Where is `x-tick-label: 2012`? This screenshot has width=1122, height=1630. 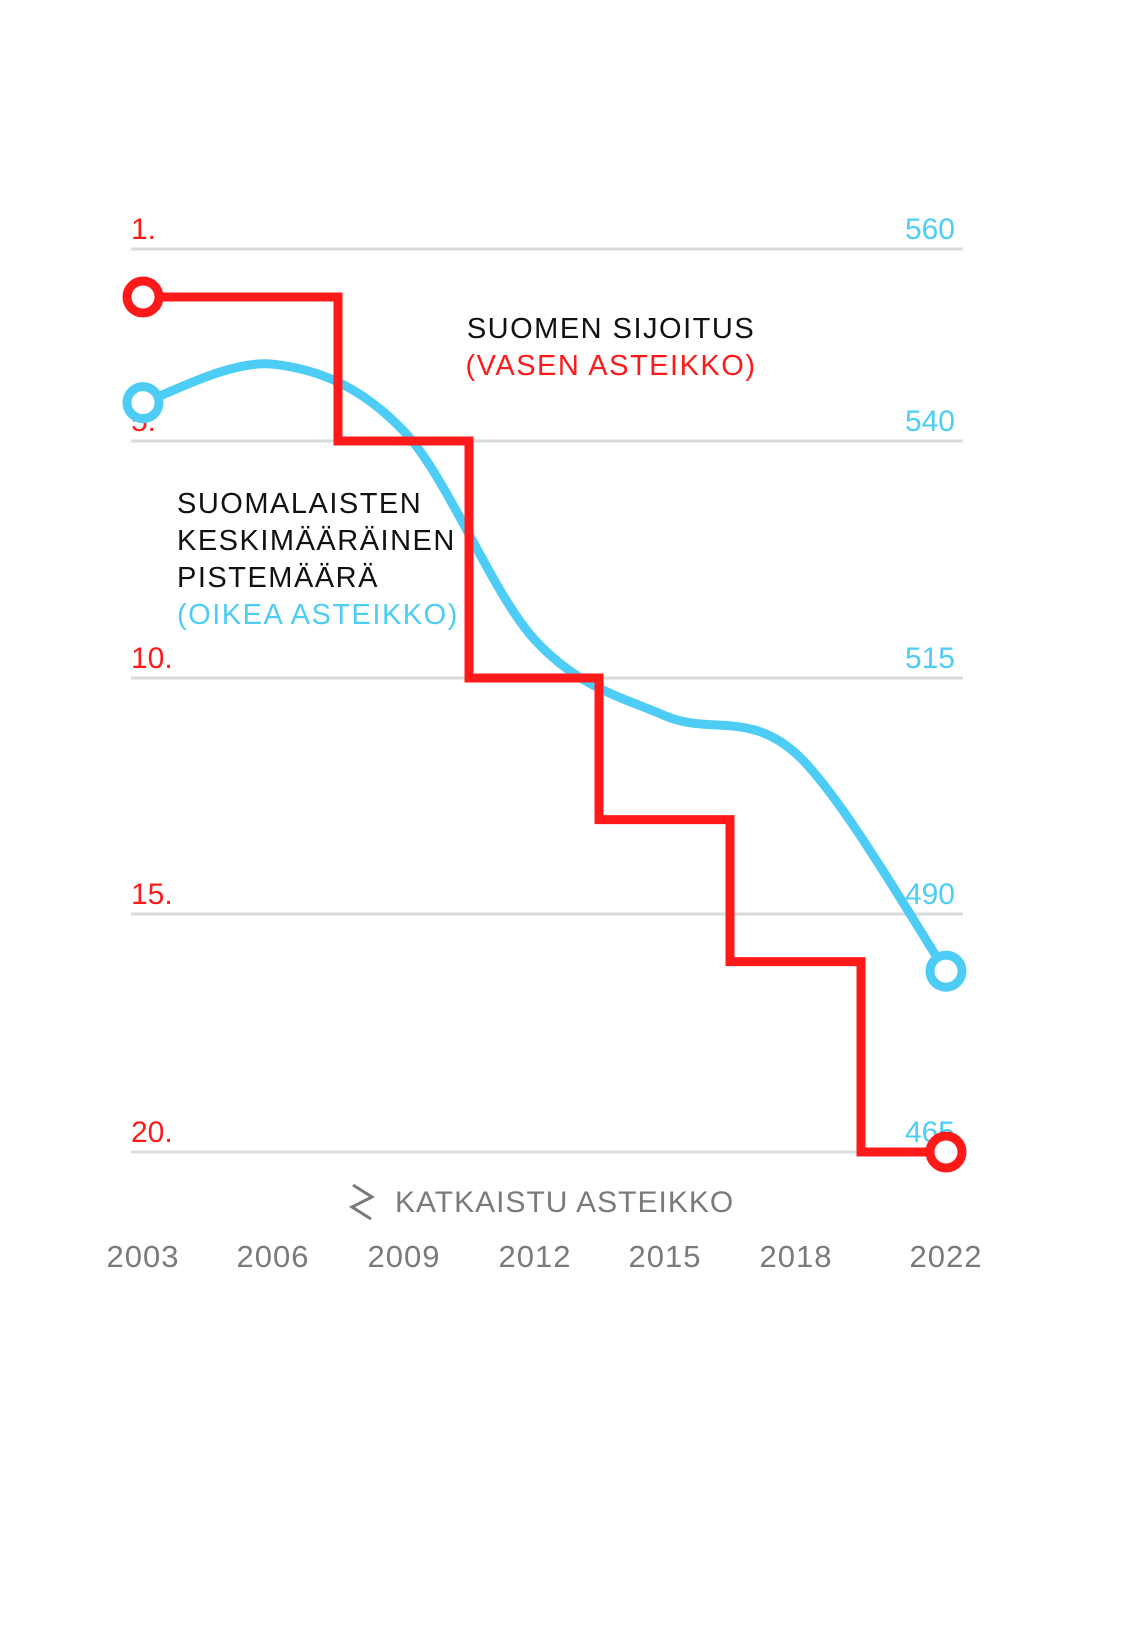 x-tick-label: 2012 is located at coordinates (535, 1256).